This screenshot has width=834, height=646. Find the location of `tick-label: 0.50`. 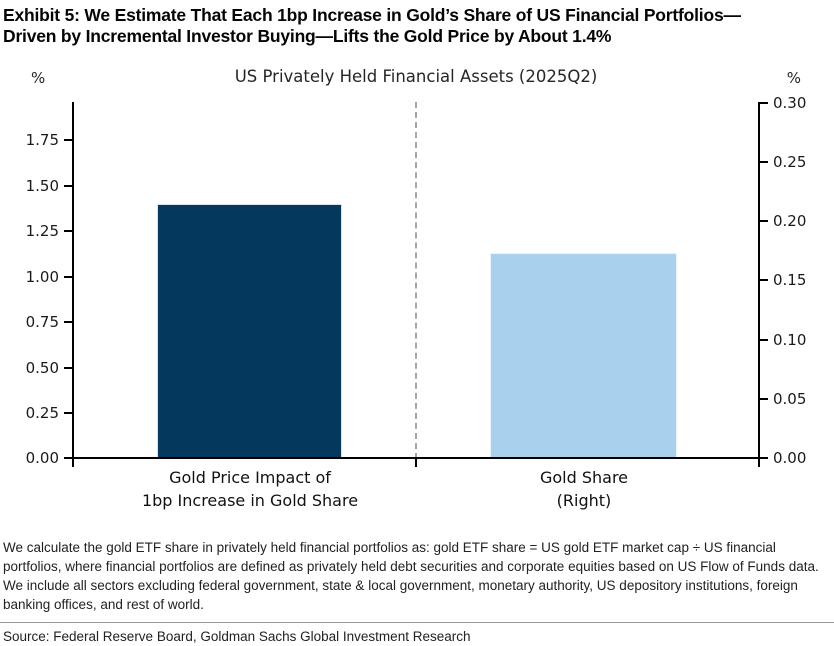

tick-label: 0.50 is located at coordinates (42, 368).